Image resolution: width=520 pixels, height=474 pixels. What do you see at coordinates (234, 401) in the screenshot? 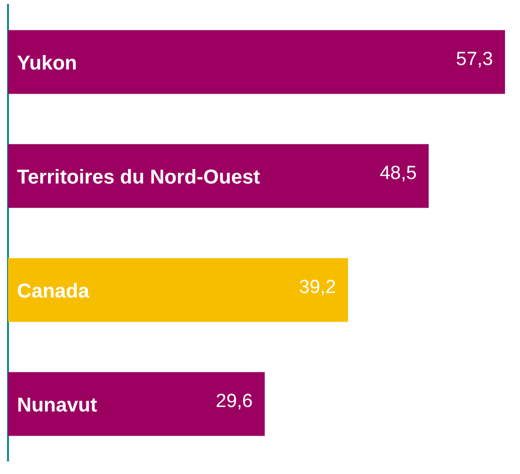
I see `data-label: 29,6` at bounding box center [234, 401].